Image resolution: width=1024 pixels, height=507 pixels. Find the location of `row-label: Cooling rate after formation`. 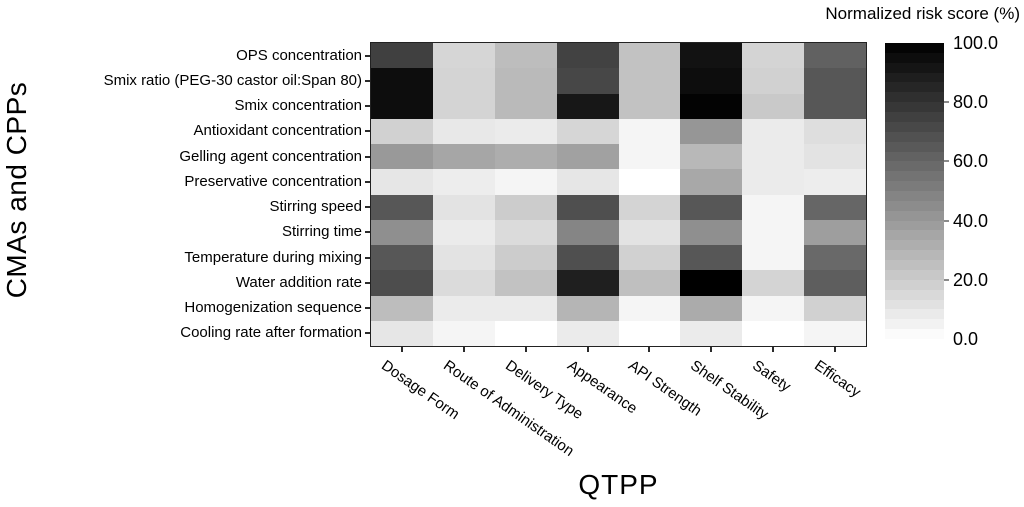

row-label: Cooling rate after formation is located at coordinates (271, 333).